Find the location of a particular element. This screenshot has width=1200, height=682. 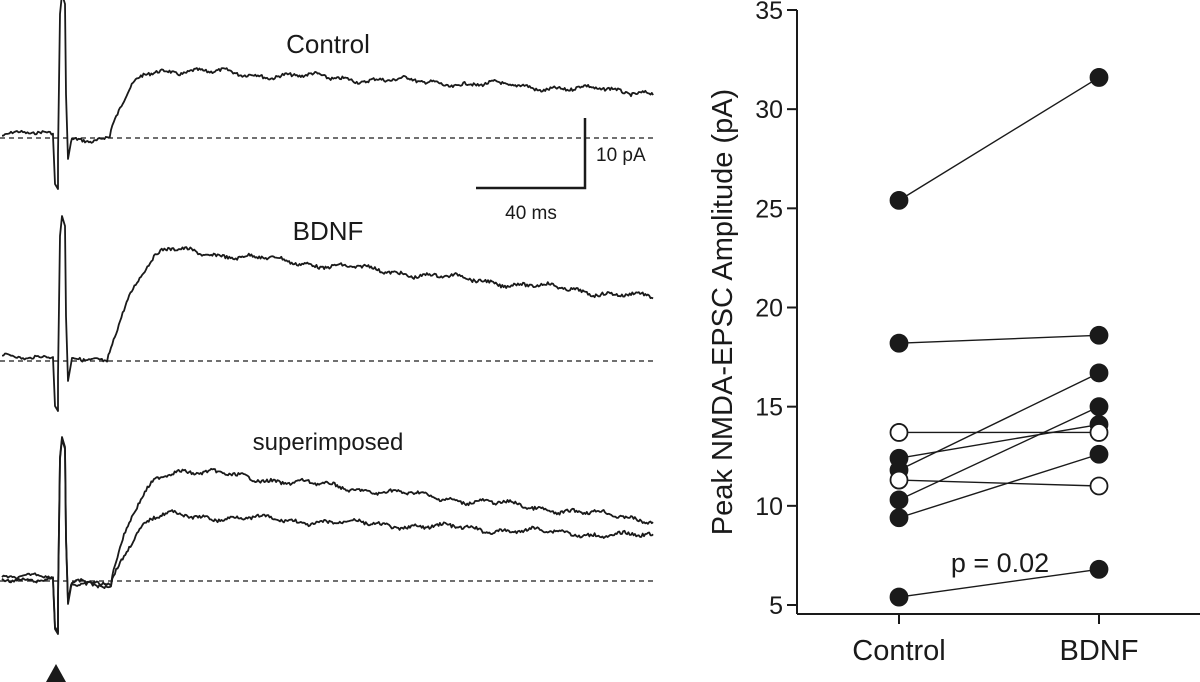

y-axis-label: Peak NMDA-EPSC Amplitude (pA) is located at coordinates (723, 312).